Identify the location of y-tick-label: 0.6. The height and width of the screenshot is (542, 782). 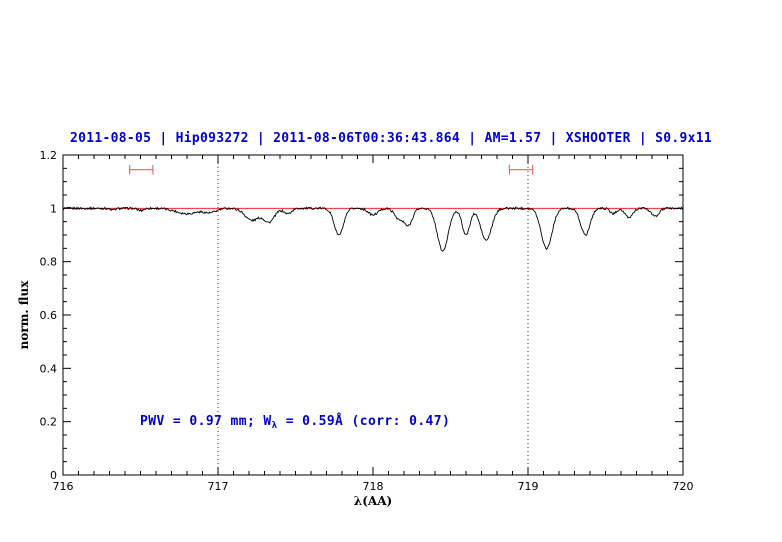
(49, 315).